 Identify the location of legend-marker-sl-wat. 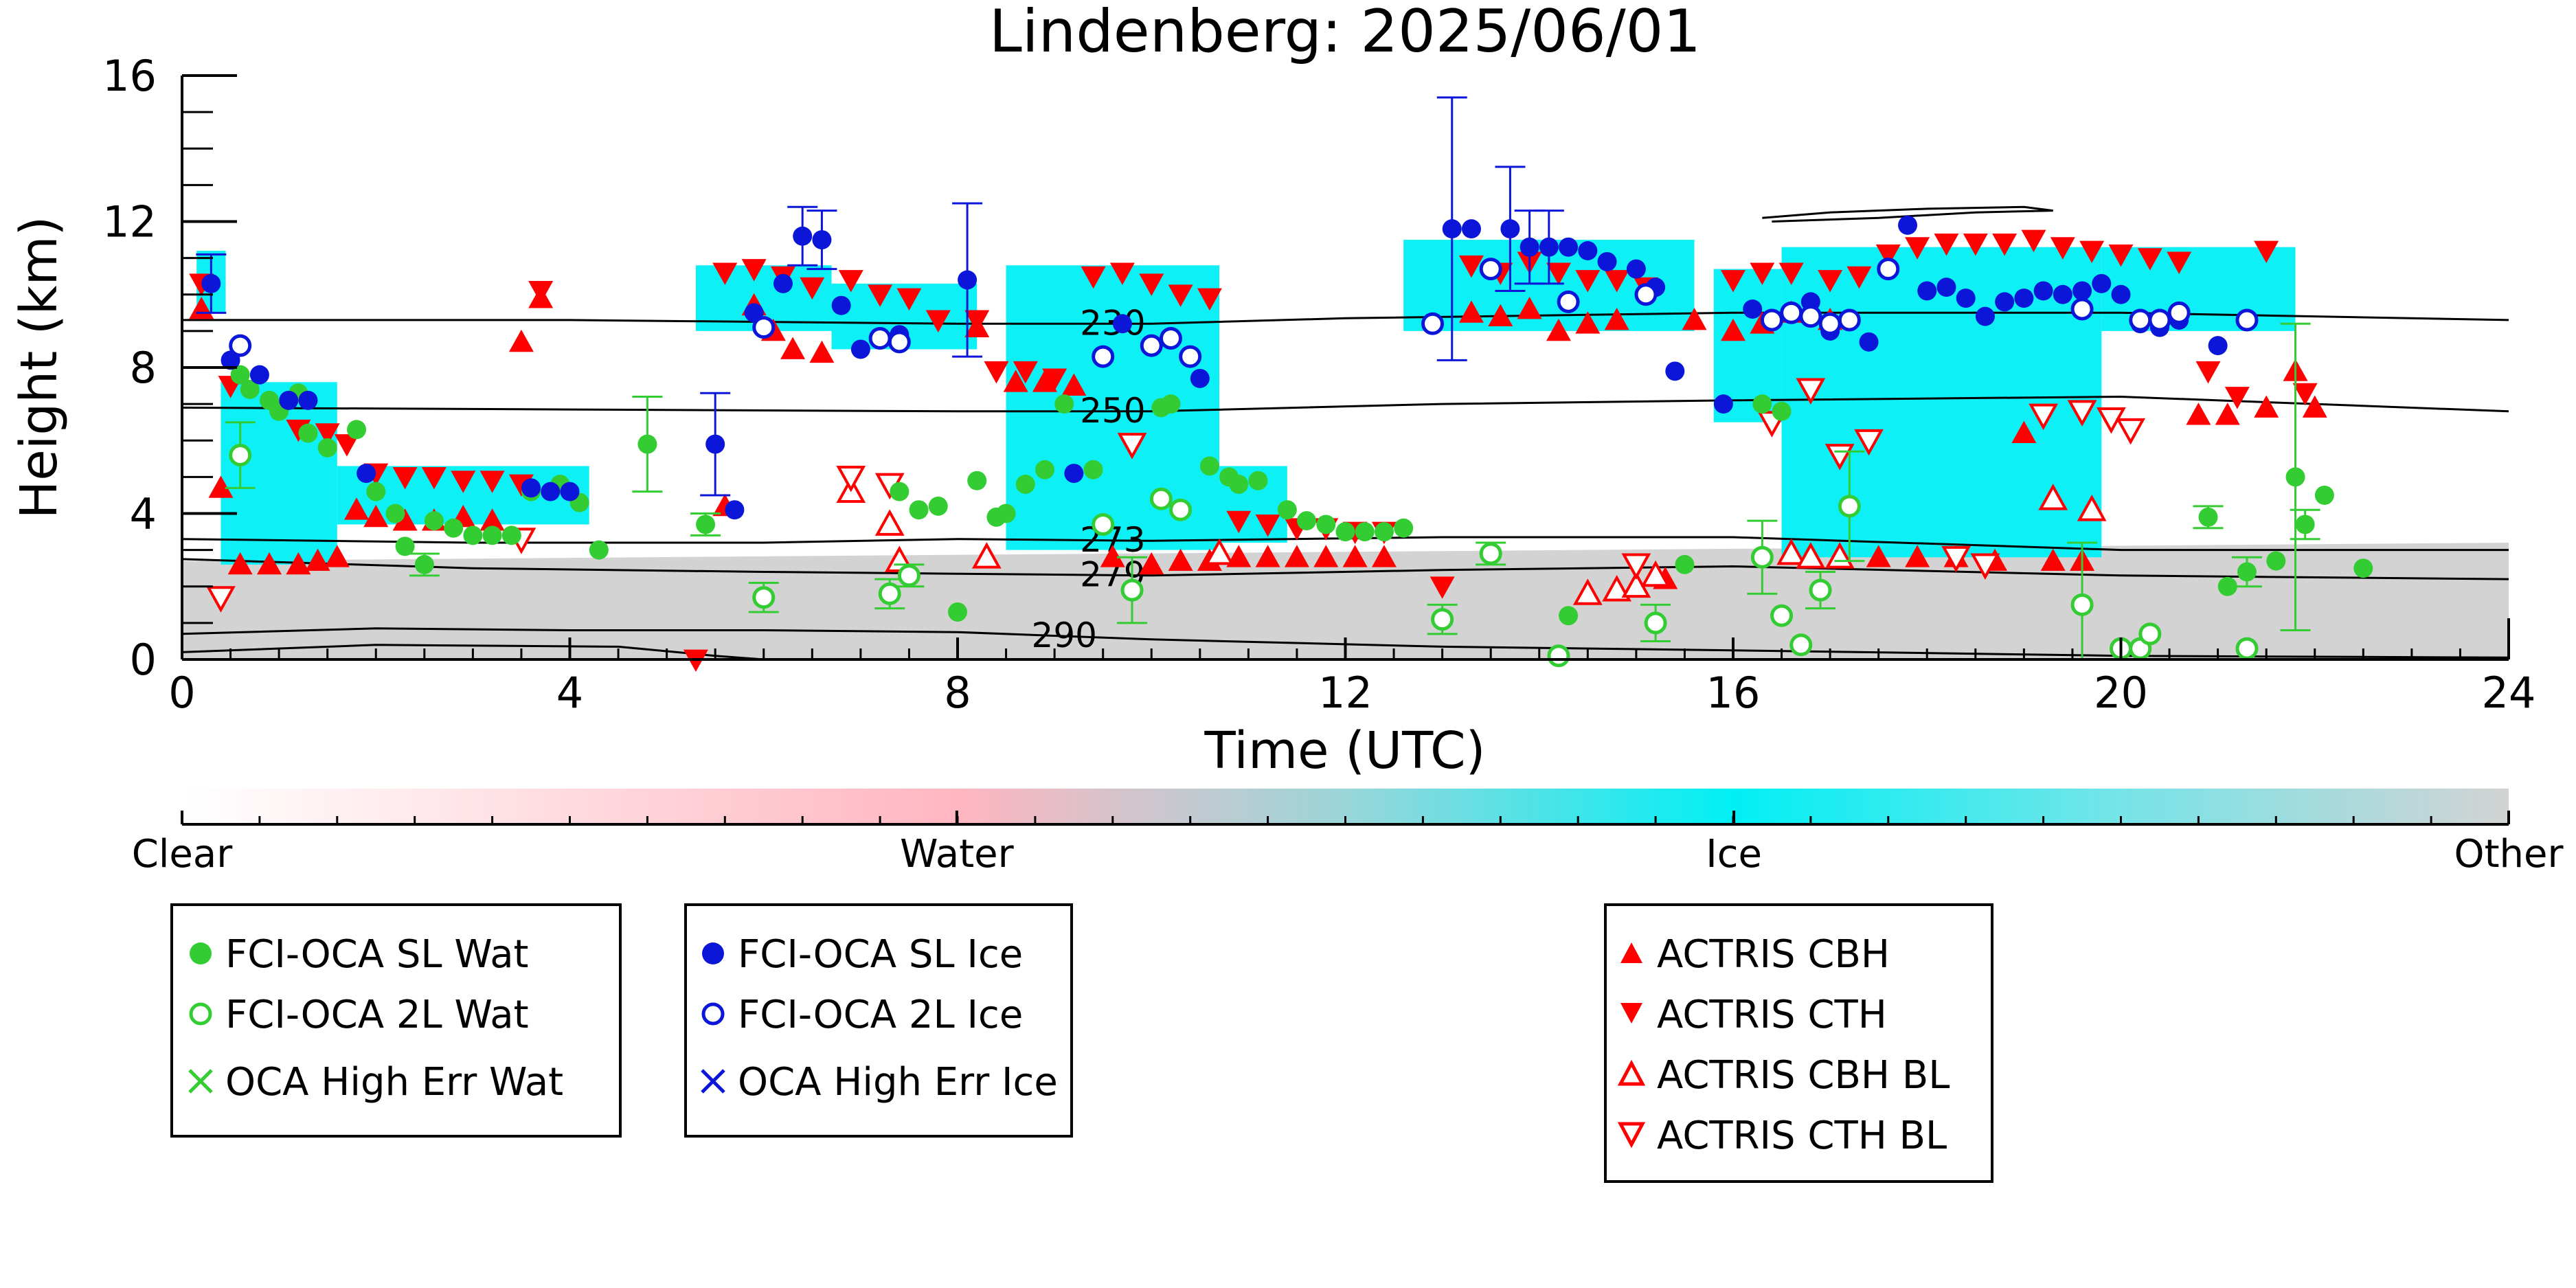
(201, 953).